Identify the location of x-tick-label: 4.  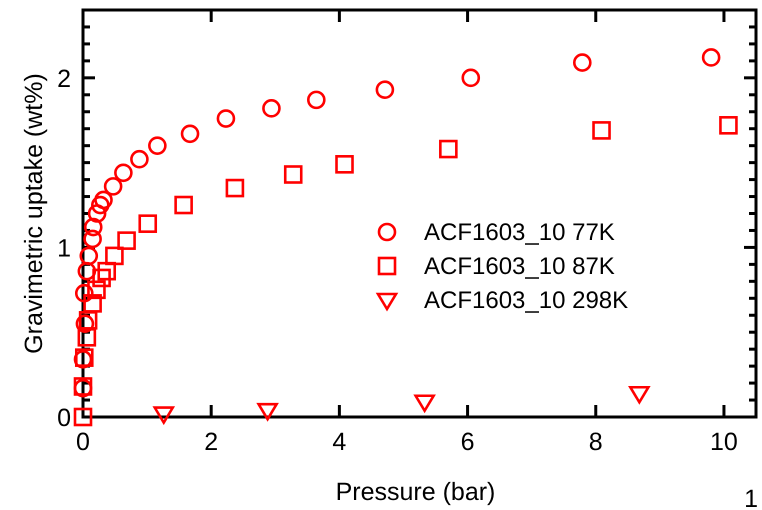
(339, 442).